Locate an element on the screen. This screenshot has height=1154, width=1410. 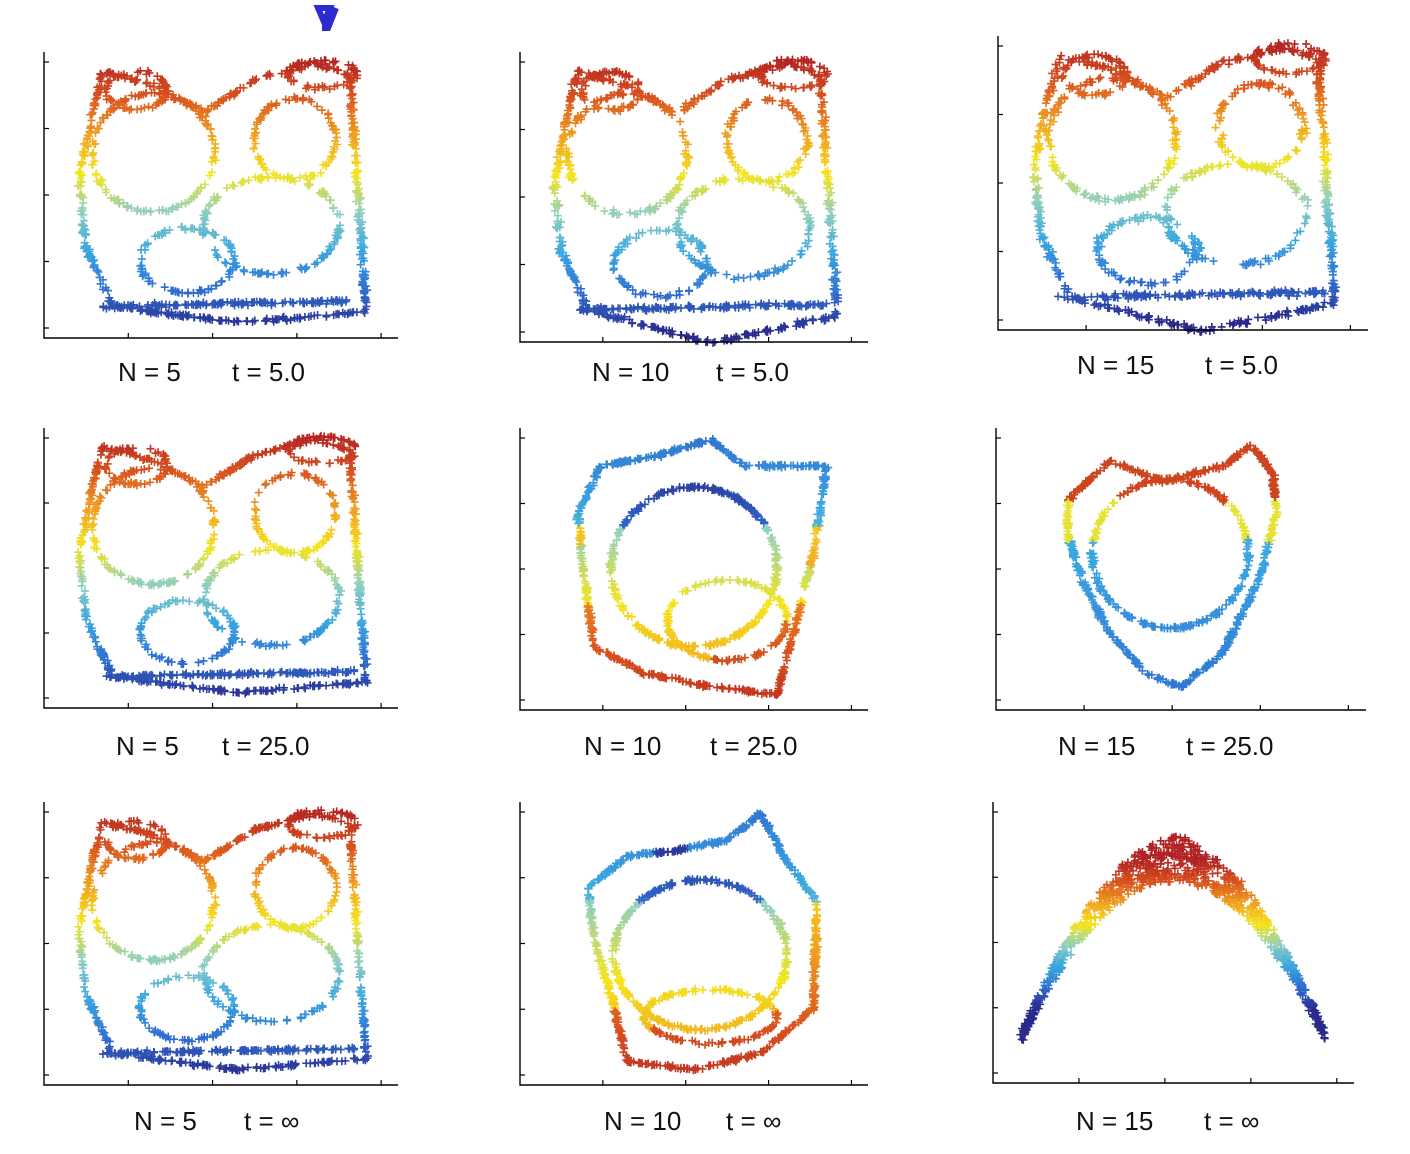
panel-caption-n: N = 15 is located at coordinates (1115, 365).